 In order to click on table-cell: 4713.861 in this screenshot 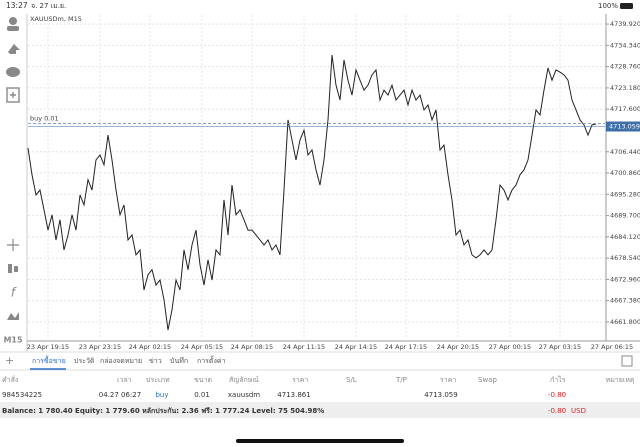, I will do `click(293, 395)`.